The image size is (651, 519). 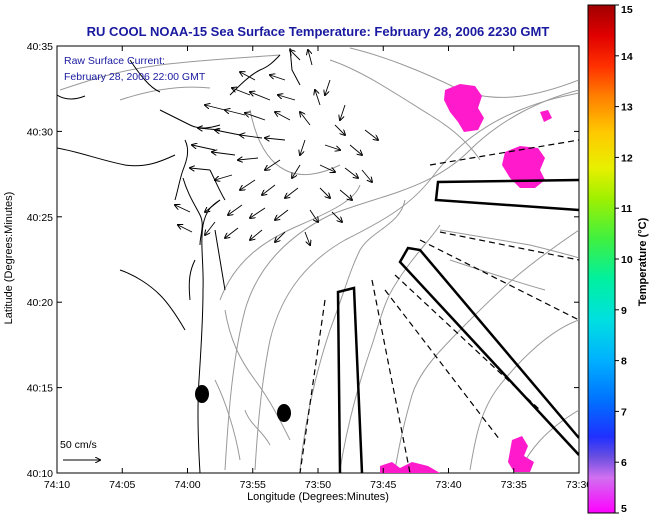 I want to click on colorbar-tick-label: 7, so click(x=624, y=412).